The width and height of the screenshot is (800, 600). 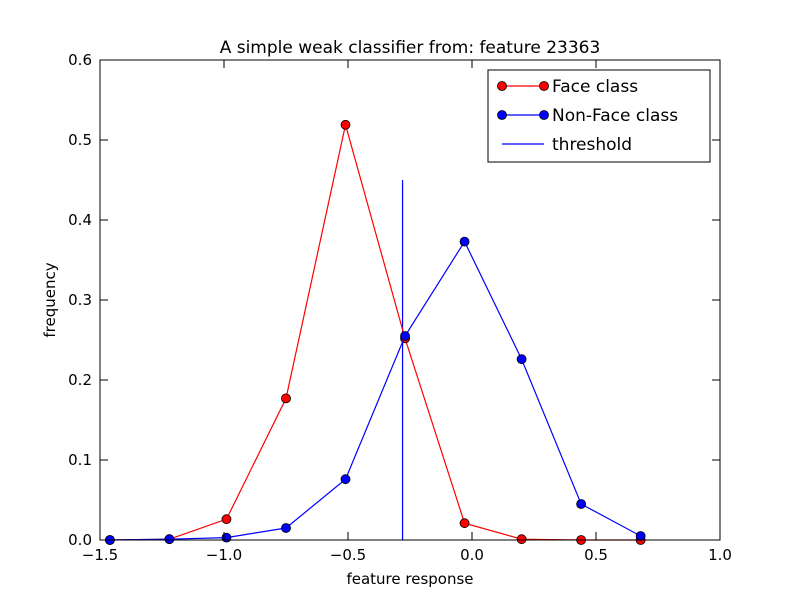 What do you see at coordinates (80, 460) in the screenshot?
I see `y-tick-label: 0.1` at bounding box center [80, 460].